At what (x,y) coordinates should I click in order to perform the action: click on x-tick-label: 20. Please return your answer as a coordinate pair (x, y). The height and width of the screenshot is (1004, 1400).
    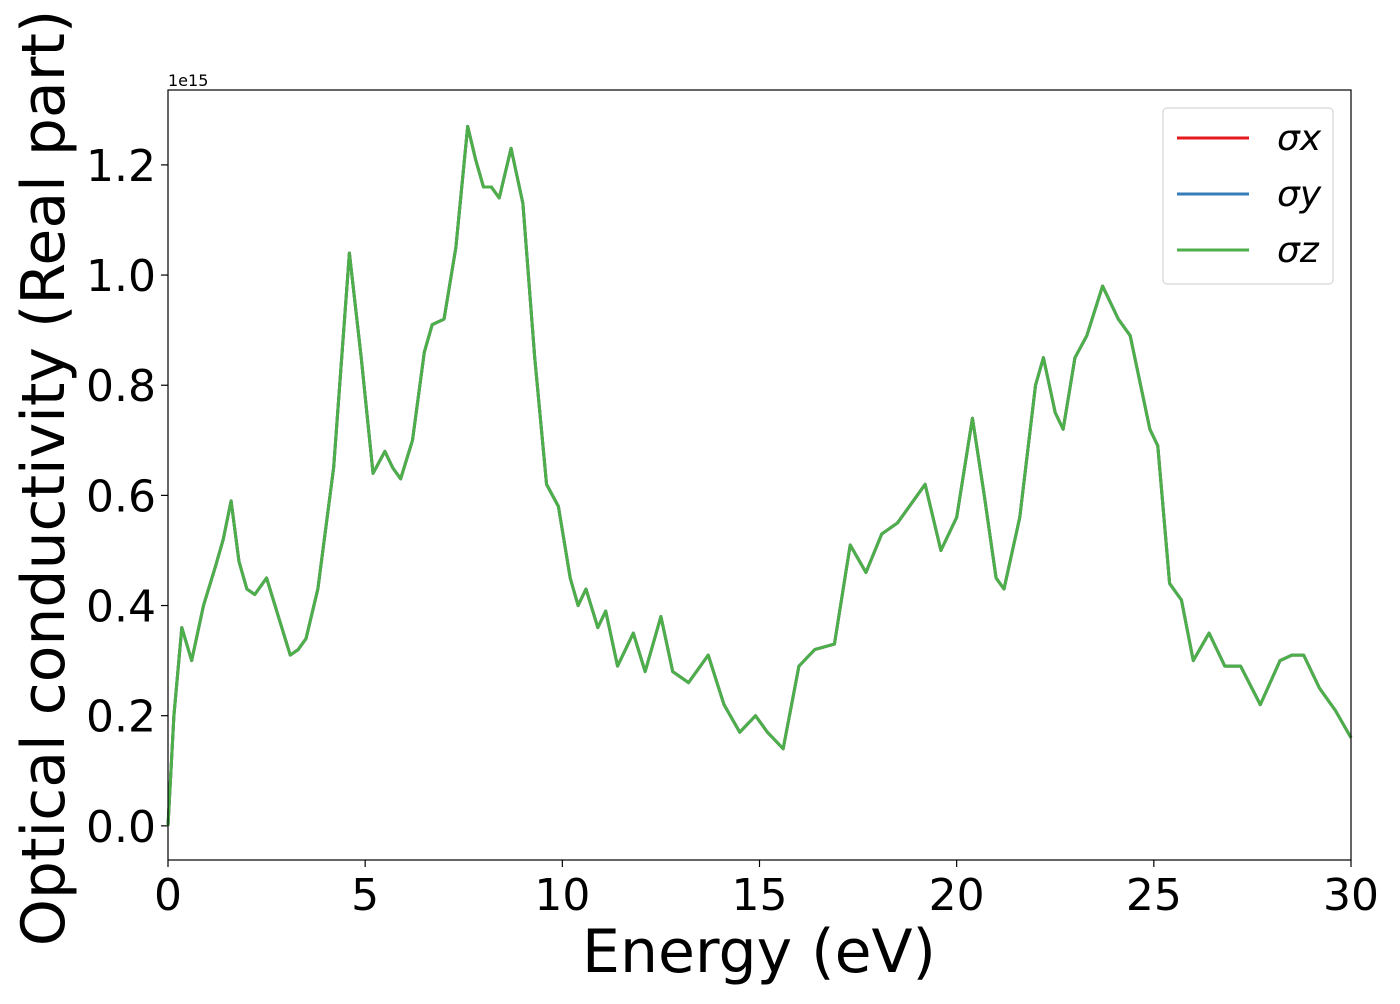
    Looking at the image, I should click on (957, 895).